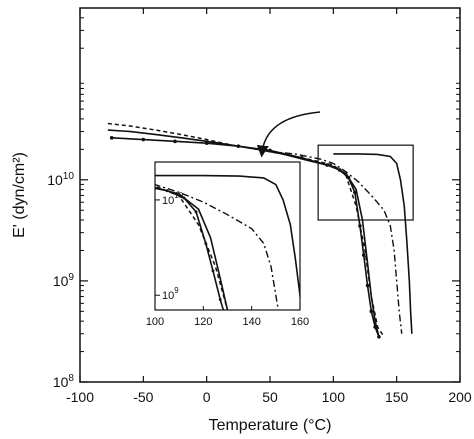 This screenshot has height=439, width=474. Describe the element at coordinates (300, 322) in the screenshot. I see `inset-x-tick-label: 160` at that location.